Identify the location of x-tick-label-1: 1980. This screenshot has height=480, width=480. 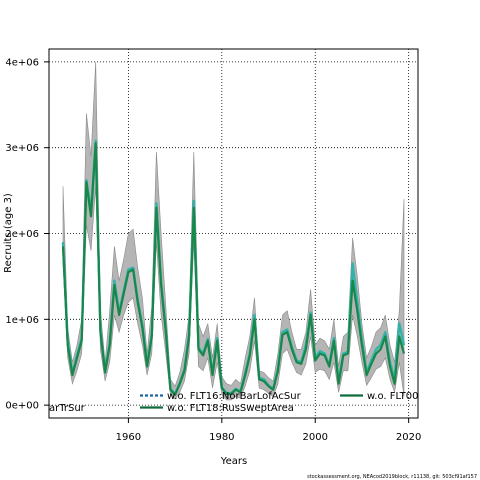
(221, 437).